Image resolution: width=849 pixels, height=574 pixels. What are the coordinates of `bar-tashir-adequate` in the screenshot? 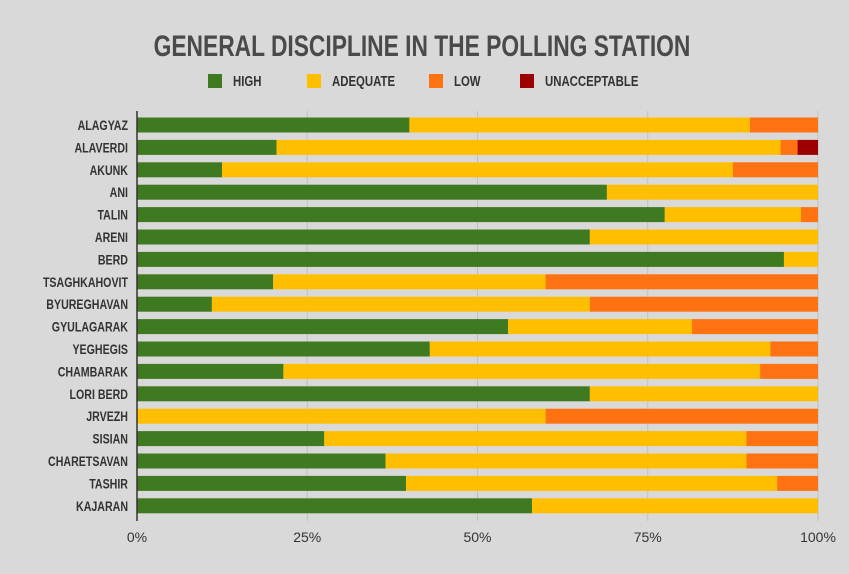 It's located at (591, 483).